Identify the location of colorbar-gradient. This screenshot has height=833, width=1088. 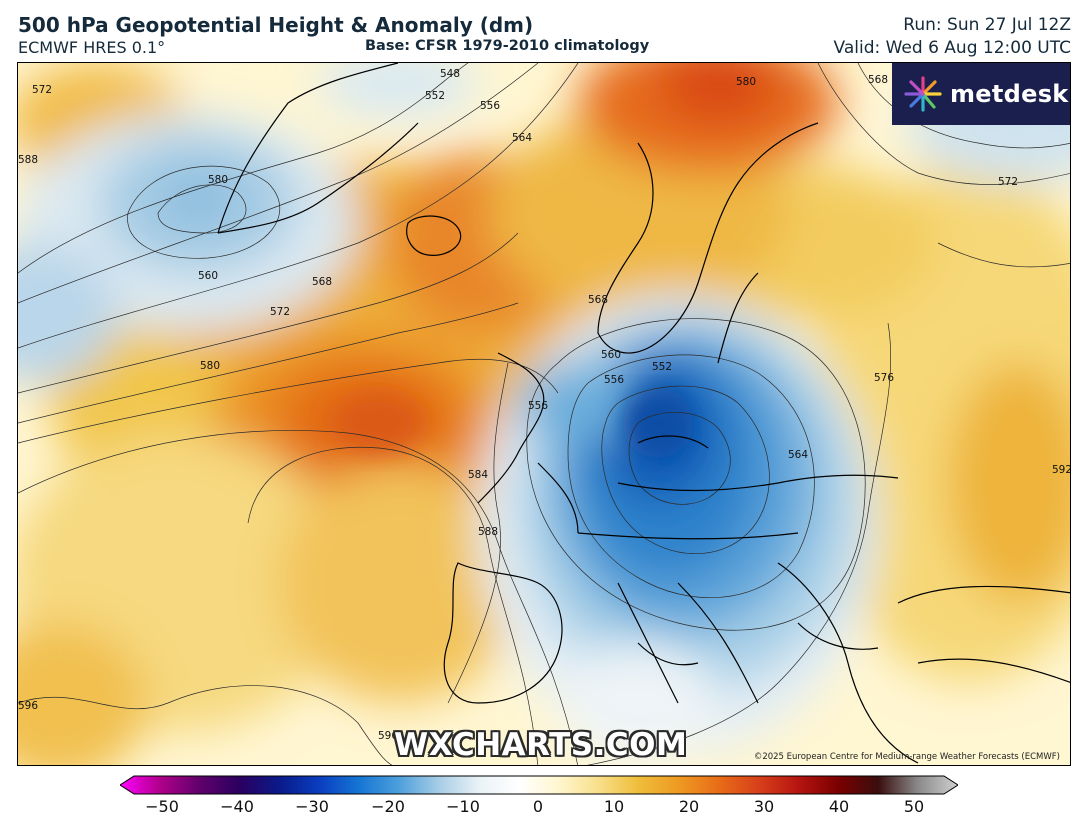
(539, 785).